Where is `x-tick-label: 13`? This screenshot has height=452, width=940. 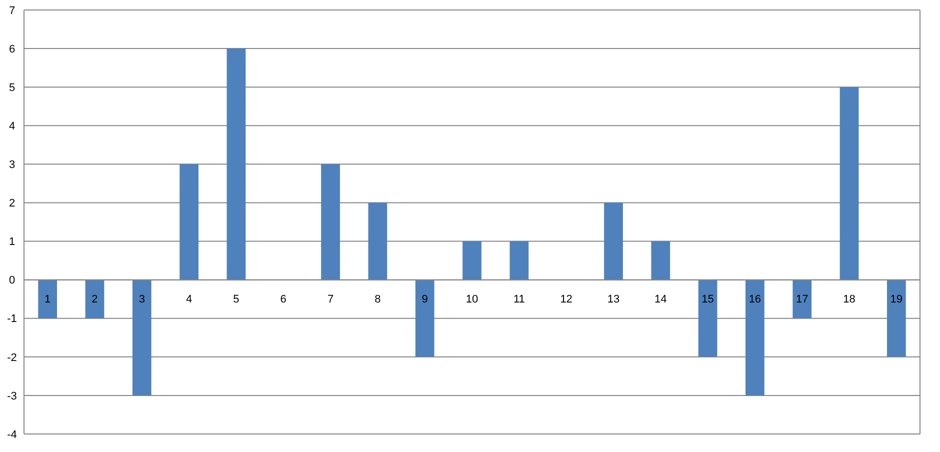
x-tick-label: 13 is located at coordinates (613, 300).